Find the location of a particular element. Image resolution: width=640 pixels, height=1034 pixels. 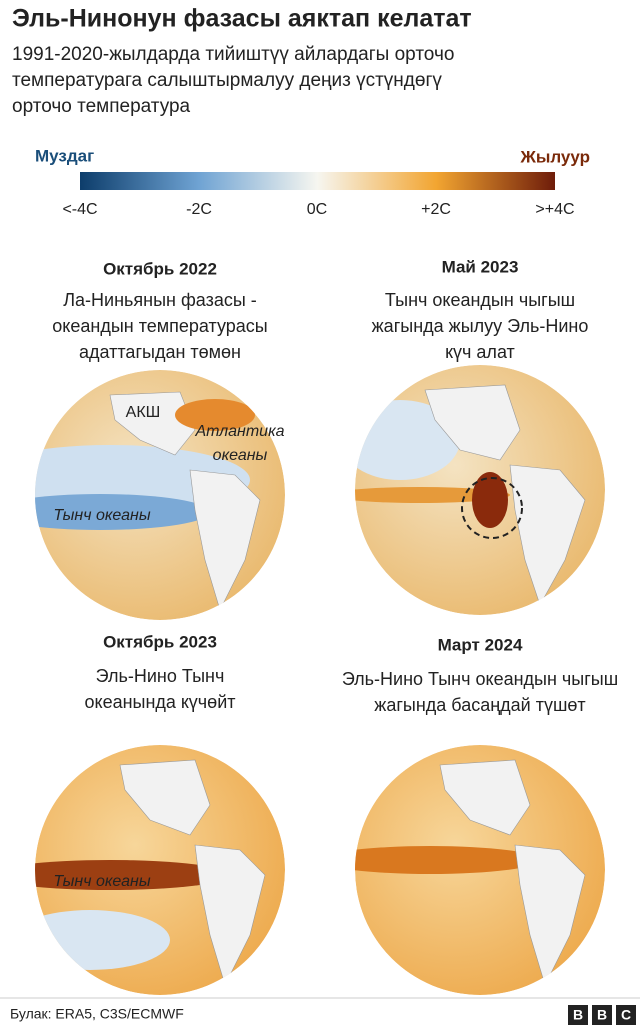

map-label: океаны is located at coordinates (240, 455).